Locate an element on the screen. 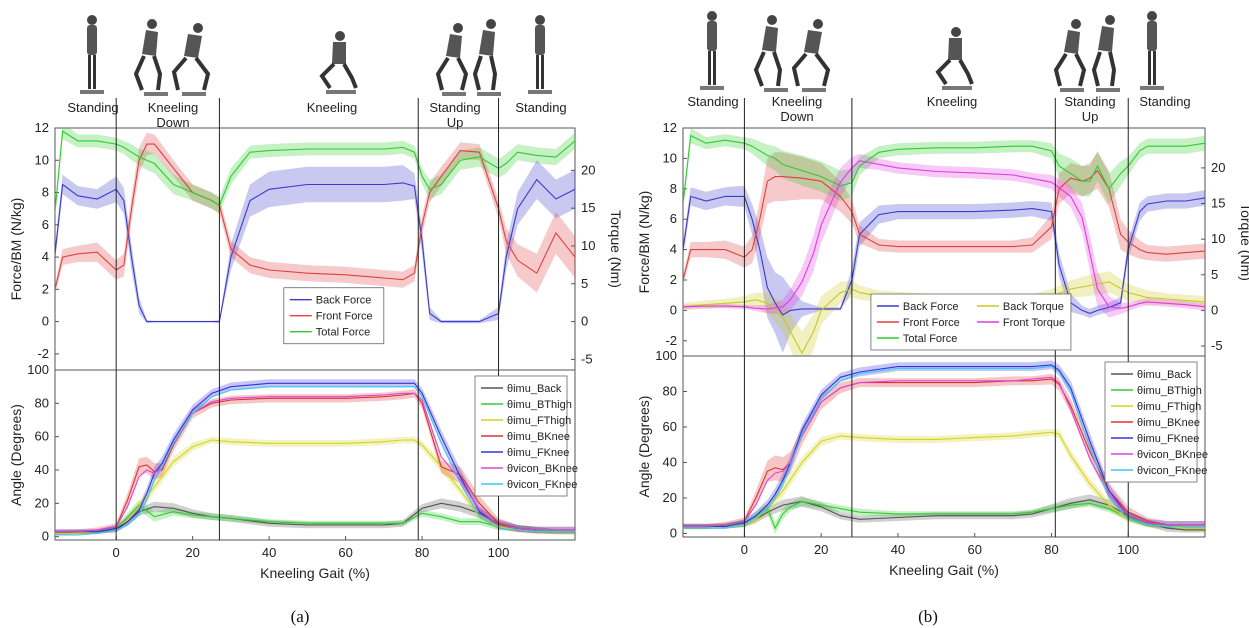  legend-entry: Back Force is located at coordinates (344, 301).